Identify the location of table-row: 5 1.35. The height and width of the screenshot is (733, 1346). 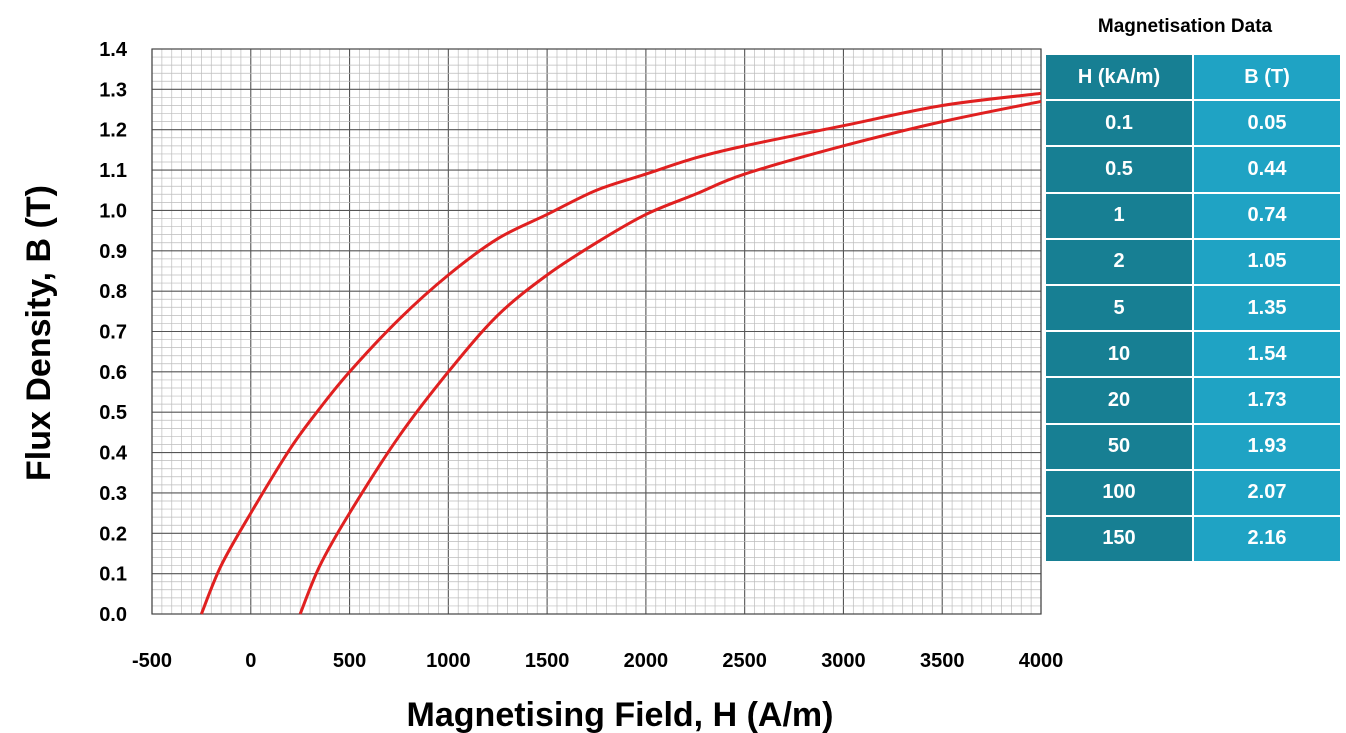
(1193, 308).